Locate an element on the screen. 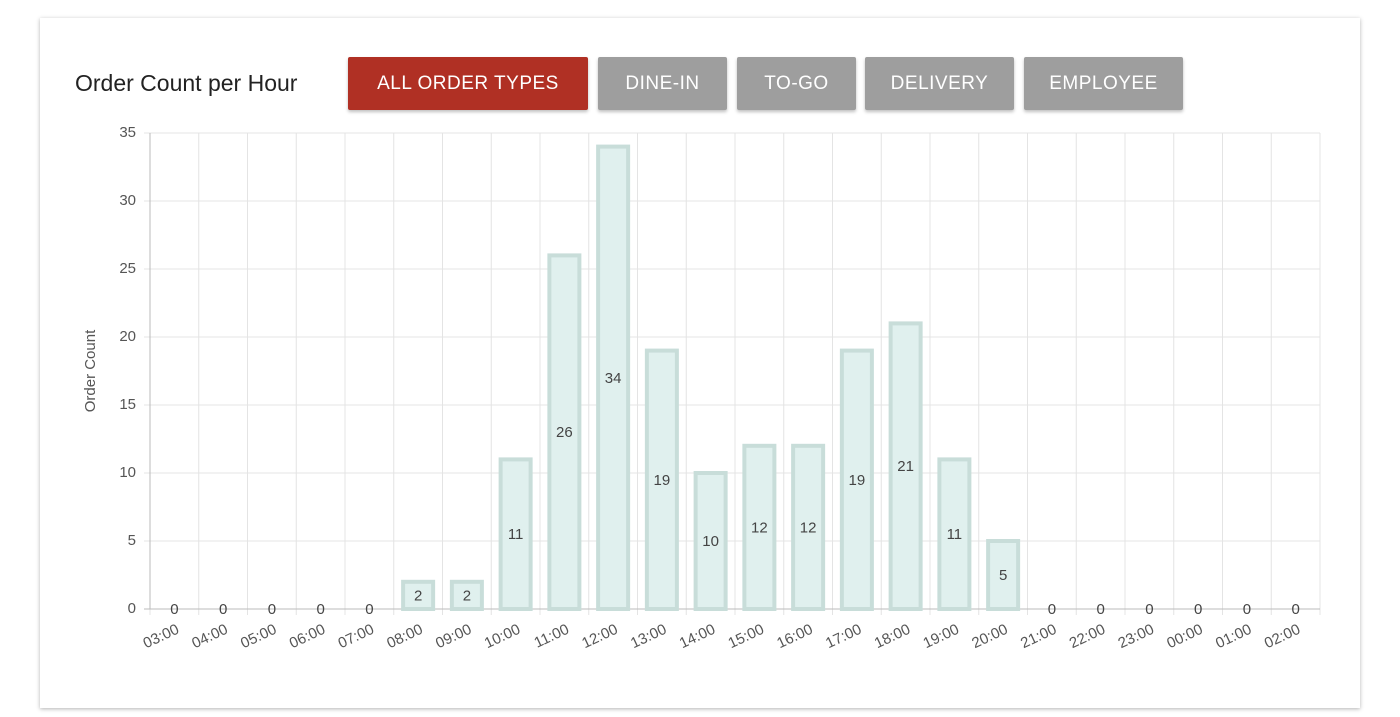 The image size is (1400, 717). x-tick-label: 14:00 is located at coordinates (697, 636).